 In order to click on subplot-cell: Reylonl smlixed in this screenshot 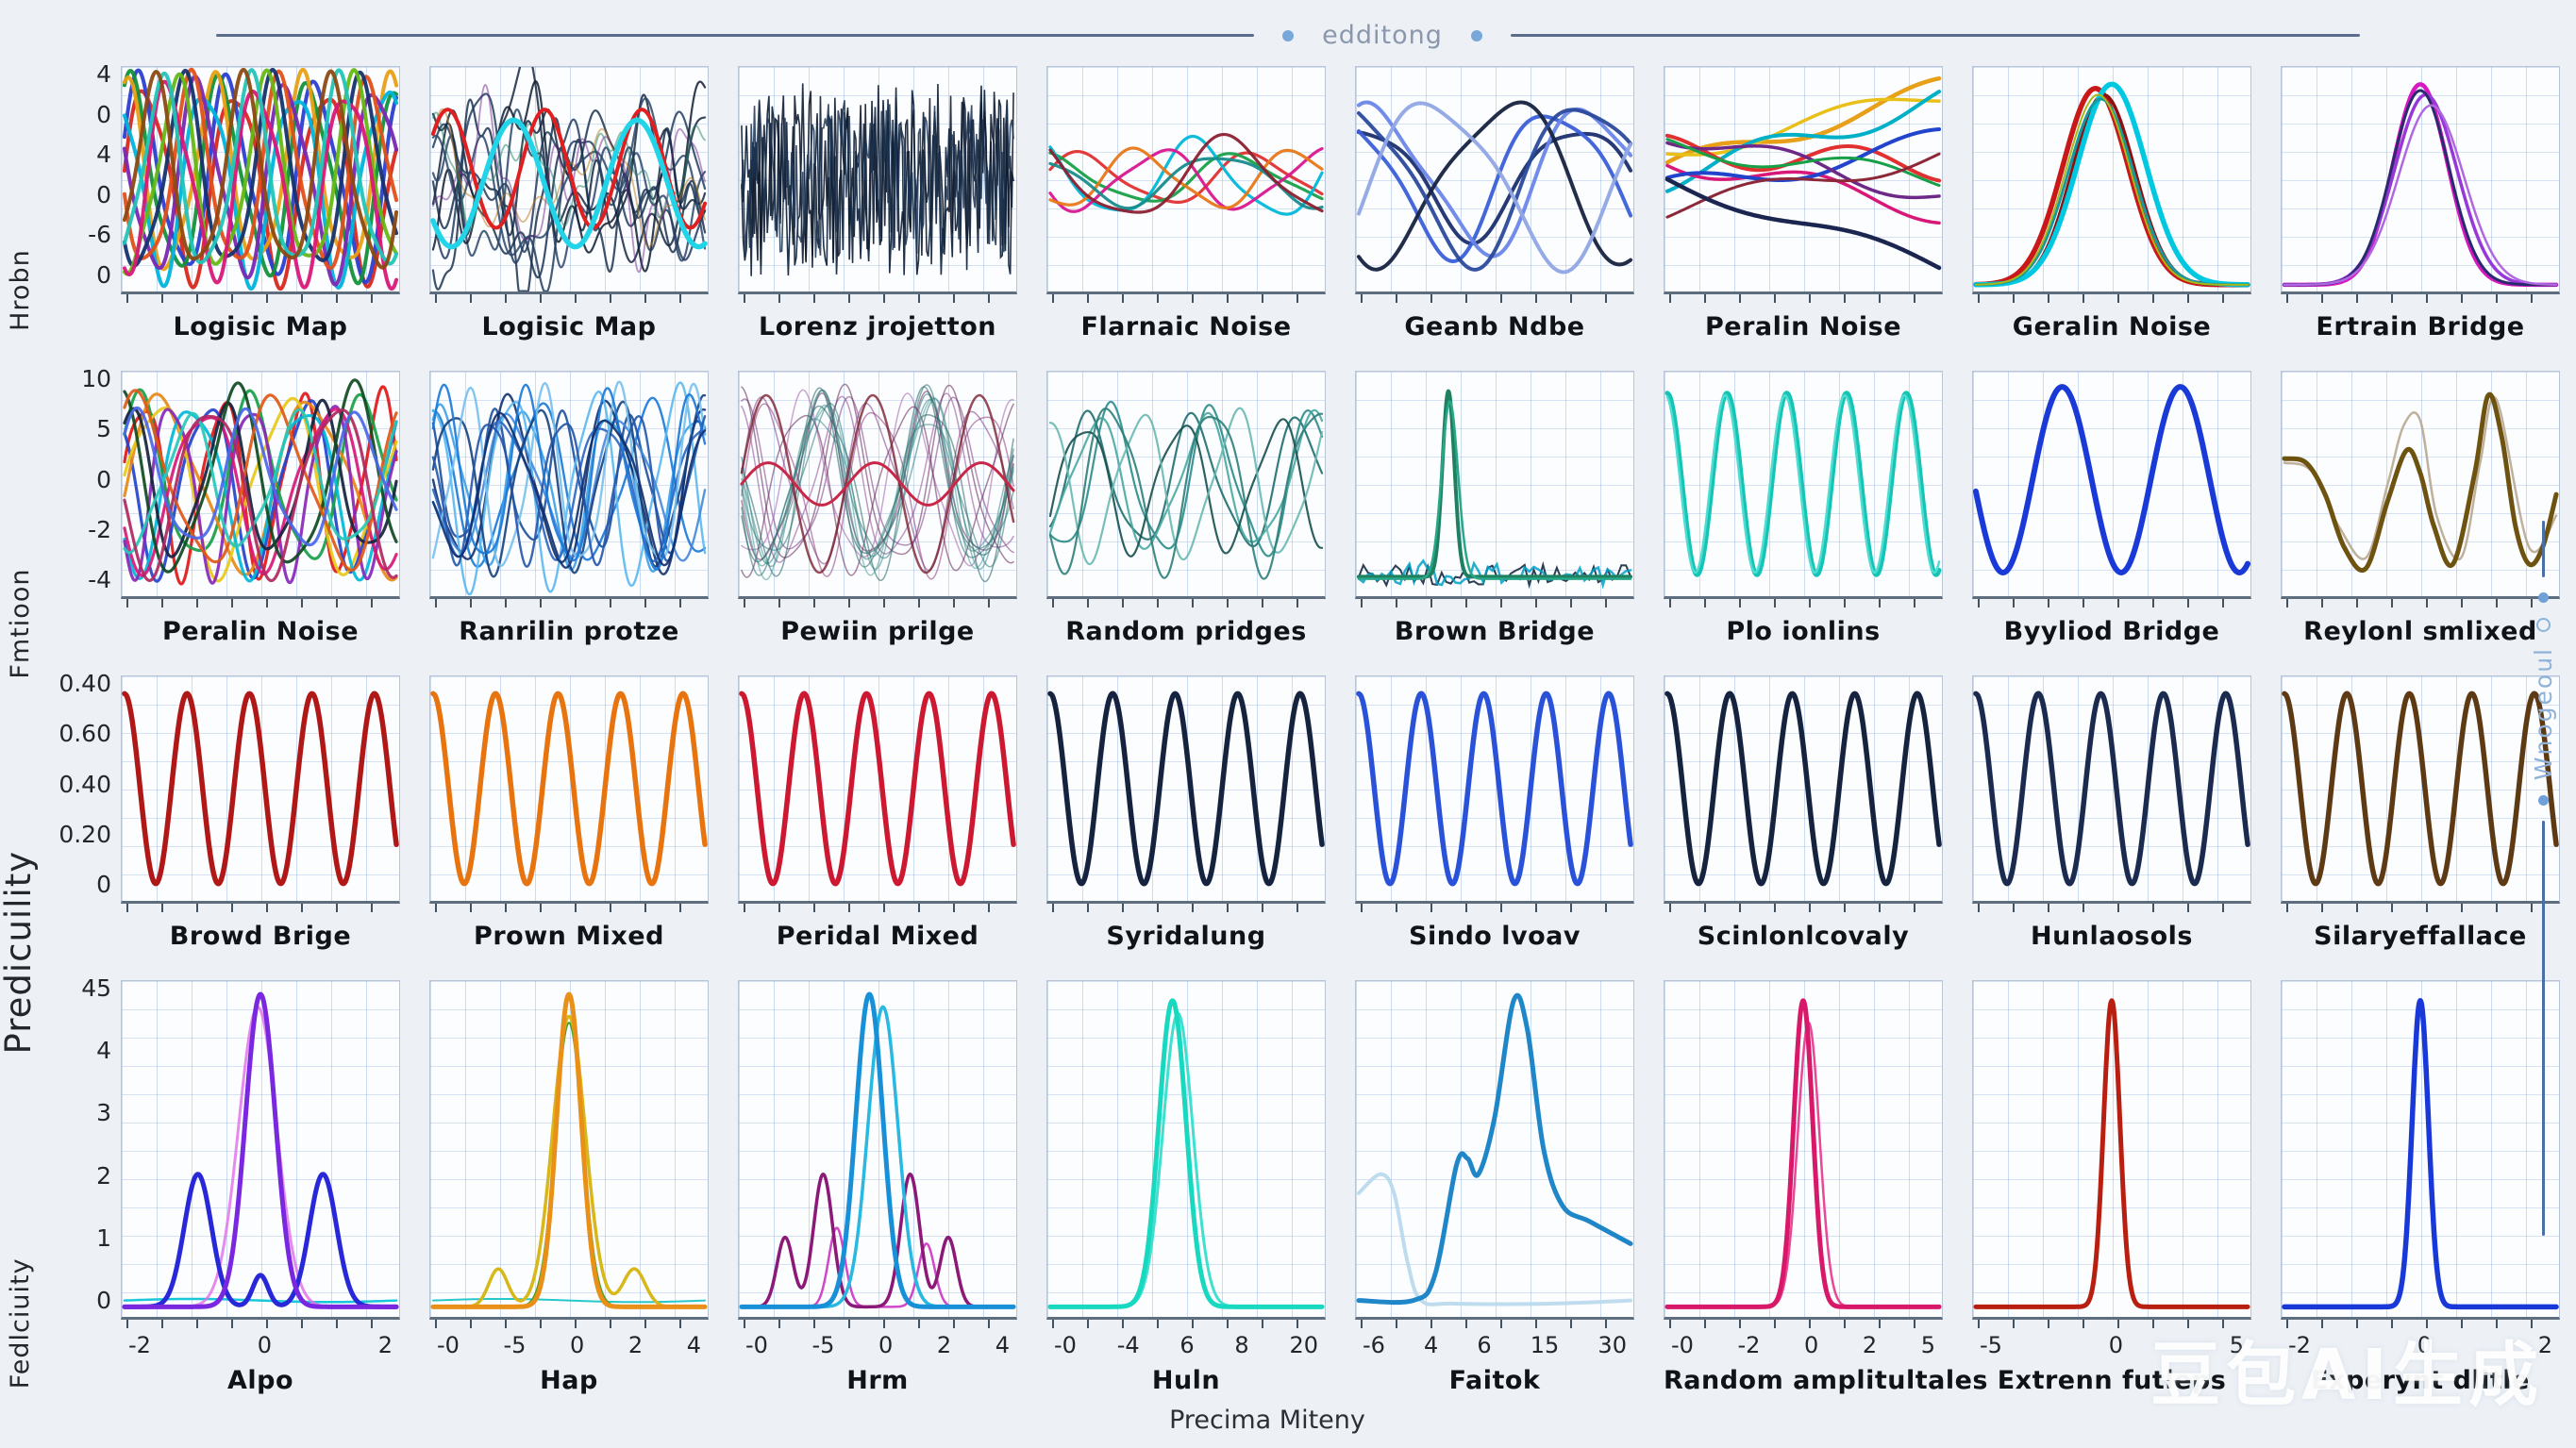, I will do `click(2420, 513)`.